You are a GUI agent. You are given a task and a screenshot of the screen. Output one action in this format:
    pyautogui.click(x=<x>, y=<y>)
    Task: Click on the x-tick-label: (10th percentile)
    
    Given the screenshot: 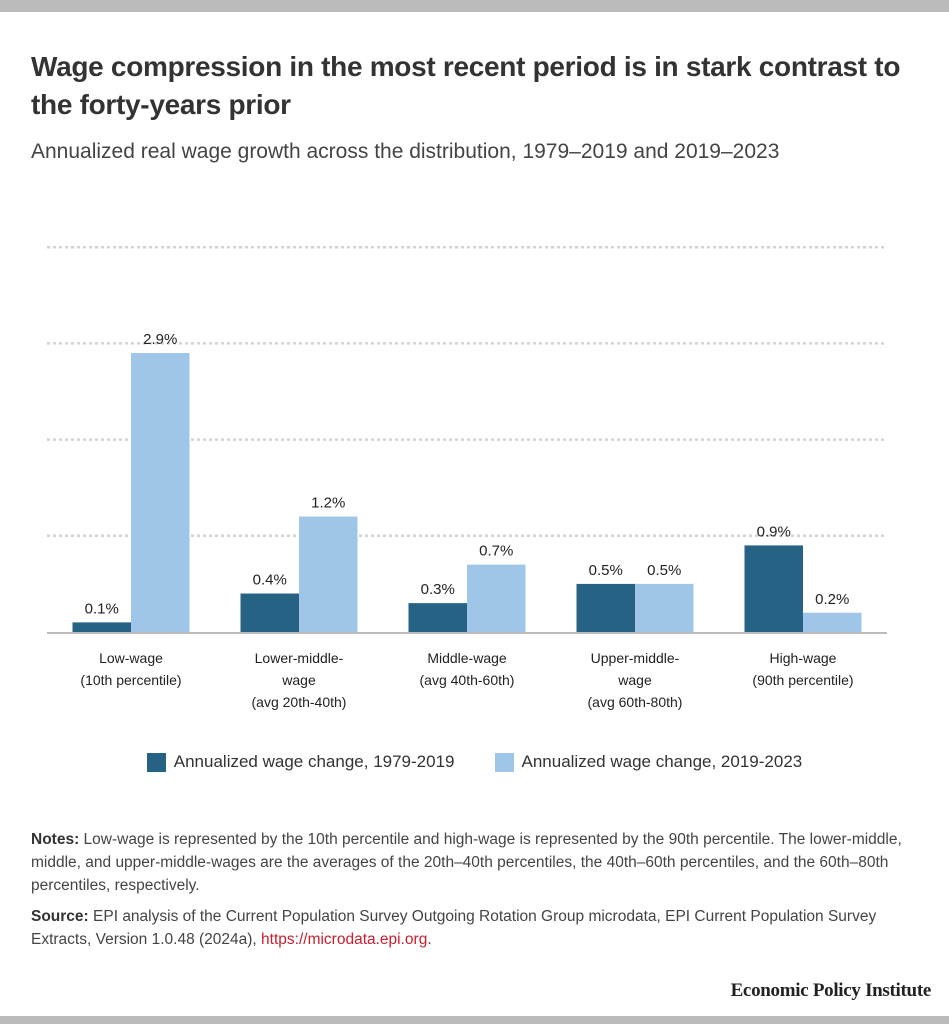 What is the action you would take?
    pyautogui.click(x=130, y=680)
    